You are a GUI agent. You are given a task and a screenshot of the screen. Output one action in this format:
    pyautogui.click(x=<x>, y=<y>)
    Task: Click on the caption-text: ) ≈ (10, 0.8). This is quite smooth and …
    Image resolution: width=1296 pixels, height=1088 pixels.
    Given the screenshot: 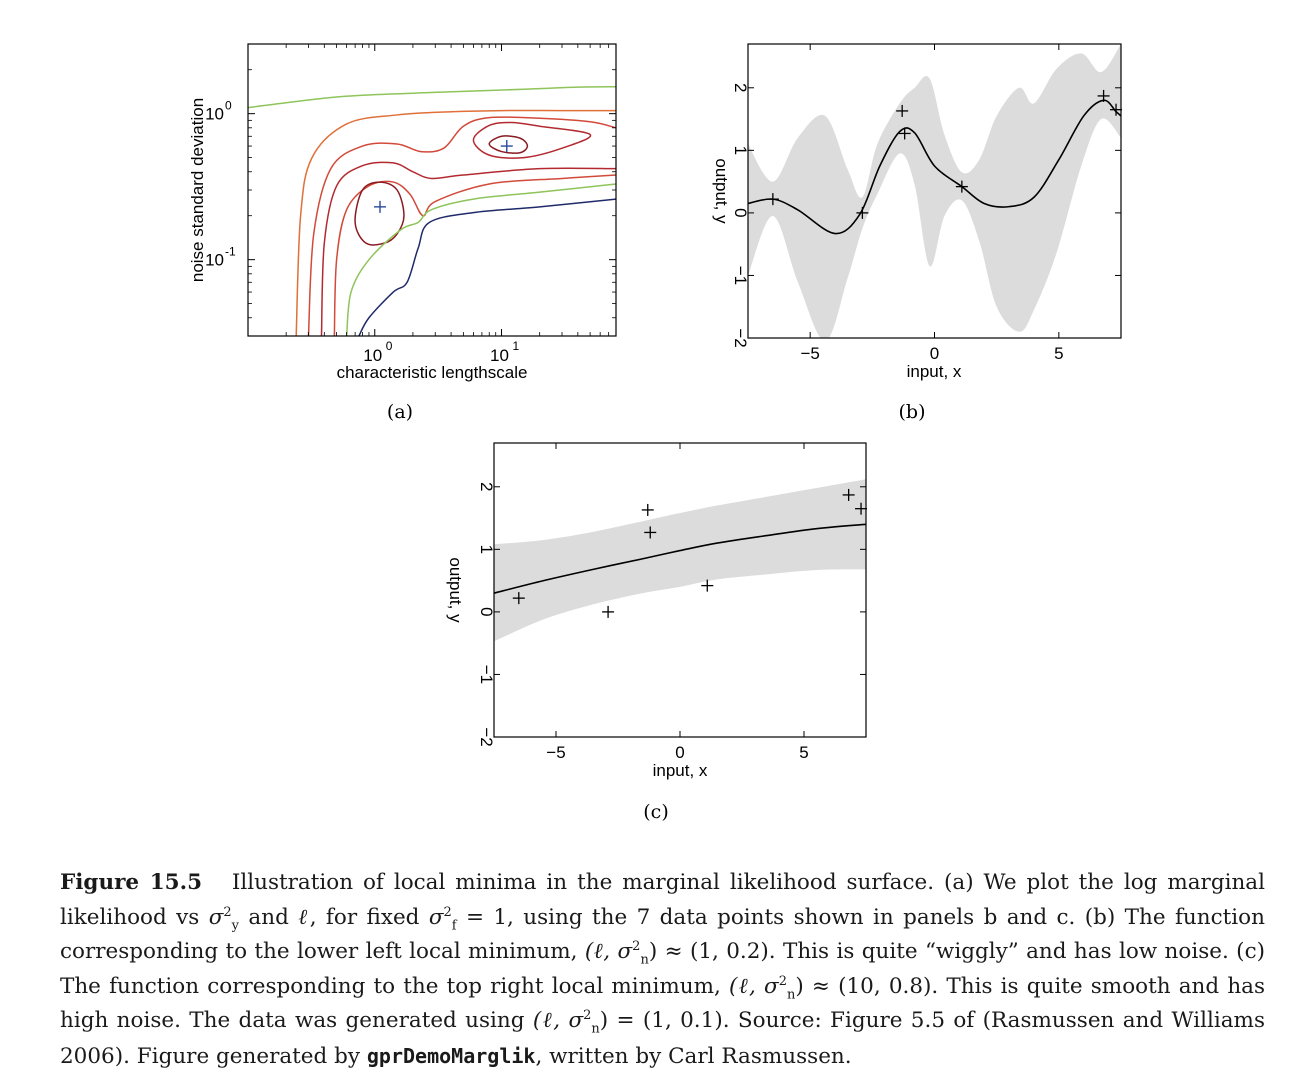 What is the action you would take?
    pyautogui.click(x=663, y=1003)
    